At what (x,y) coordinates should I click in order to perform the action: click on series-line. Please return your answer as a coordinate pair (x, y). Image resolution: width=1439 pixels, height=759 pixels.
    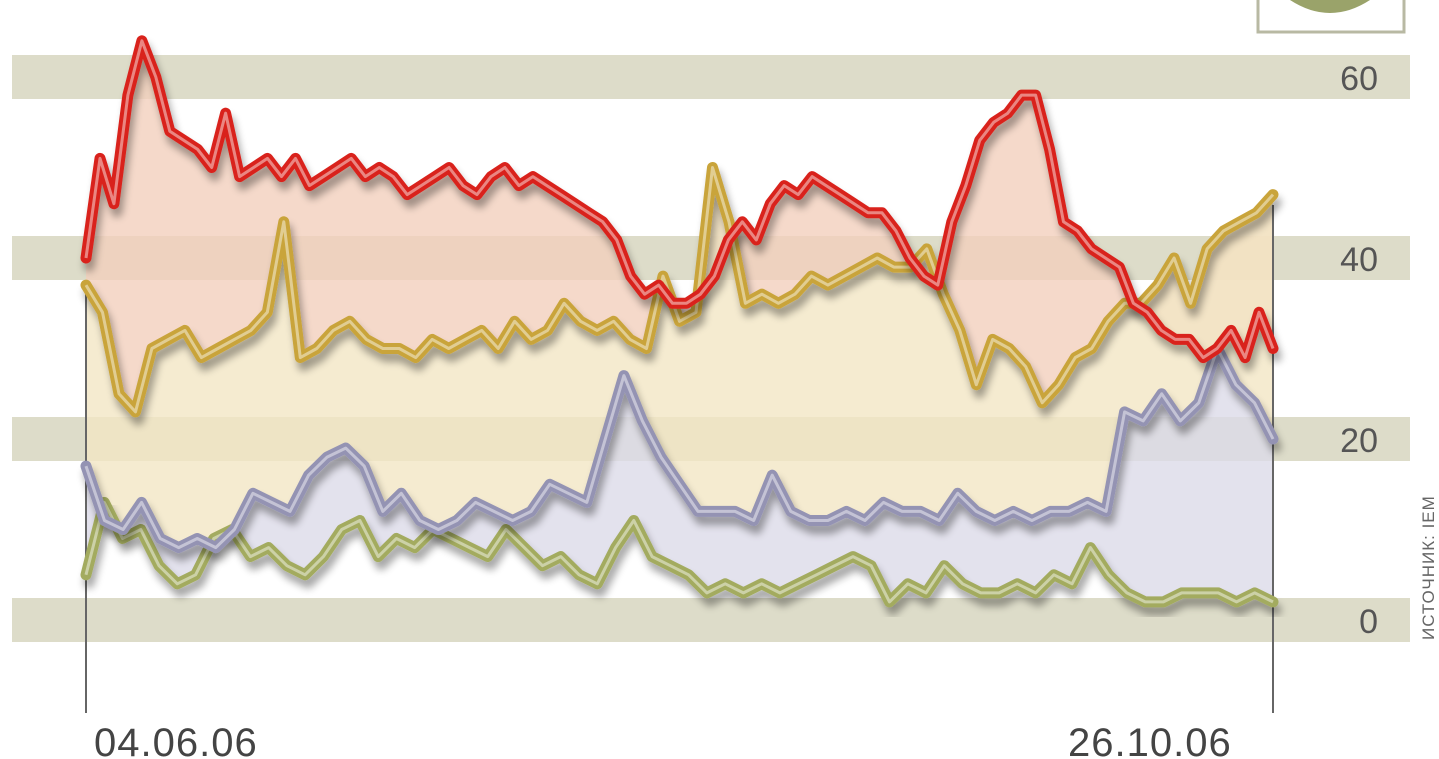
    Looking at the image, I should click on (679, 552).